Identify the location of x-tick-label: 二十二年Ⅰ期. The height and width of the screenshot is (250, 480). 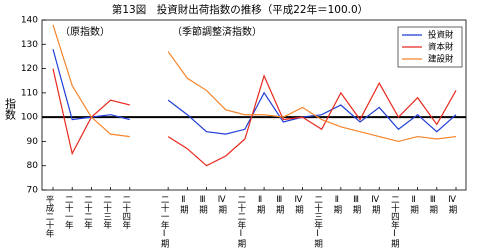
(241, 221).